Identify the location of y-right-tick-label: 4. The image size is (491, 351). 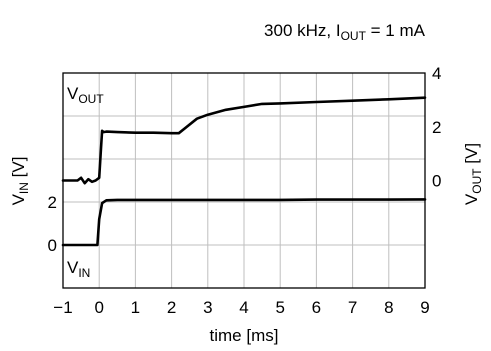
(436, 73).